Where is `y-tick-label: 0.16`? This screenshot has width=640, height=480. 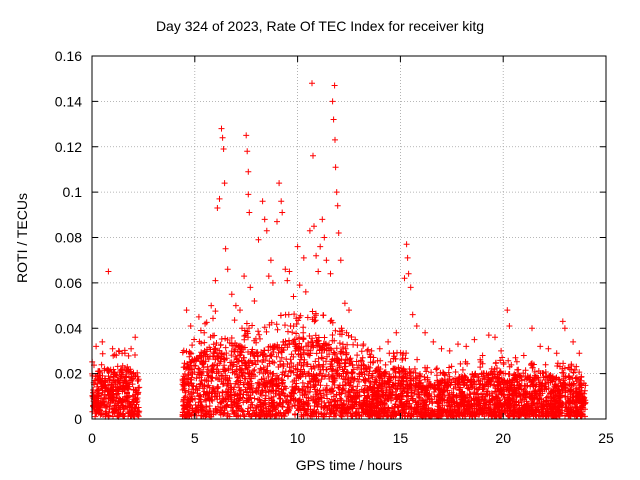
y-tick-label: 0.16 is located at coordinates (68, 56).